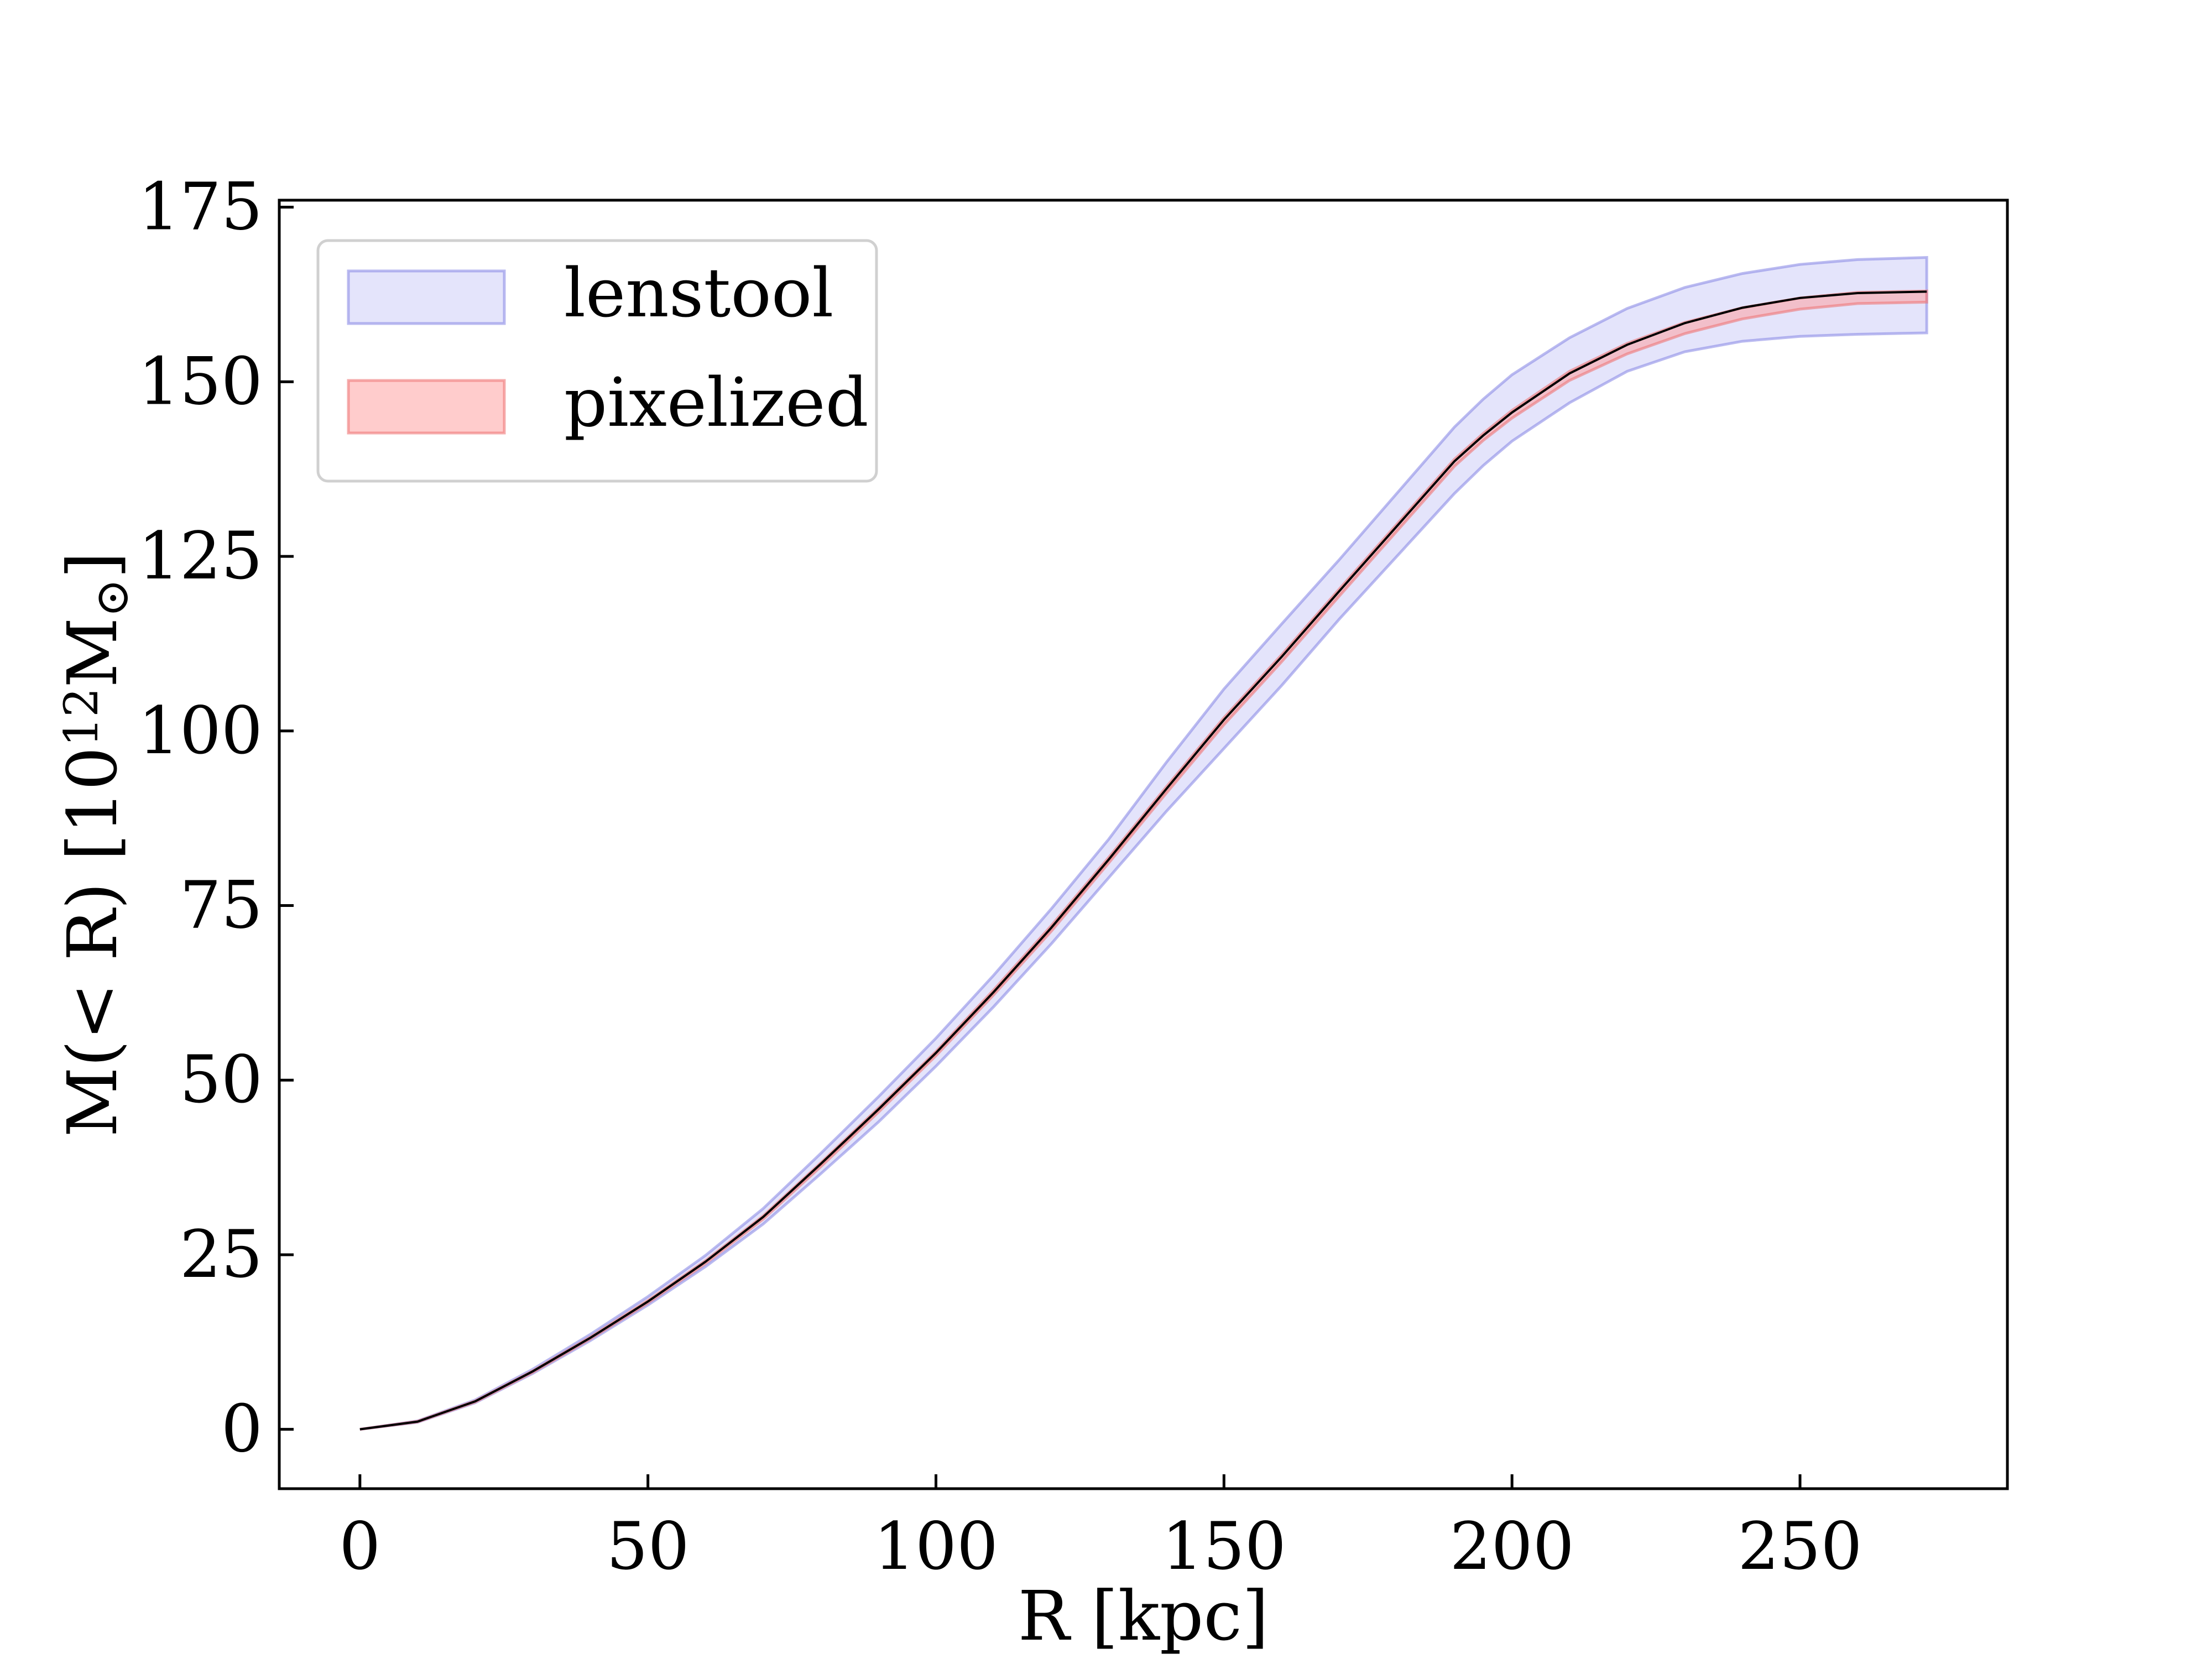  Describe the element at coordinates (1224, 1546) in the screenshot. I see `x-tick-label: 150` at that location.